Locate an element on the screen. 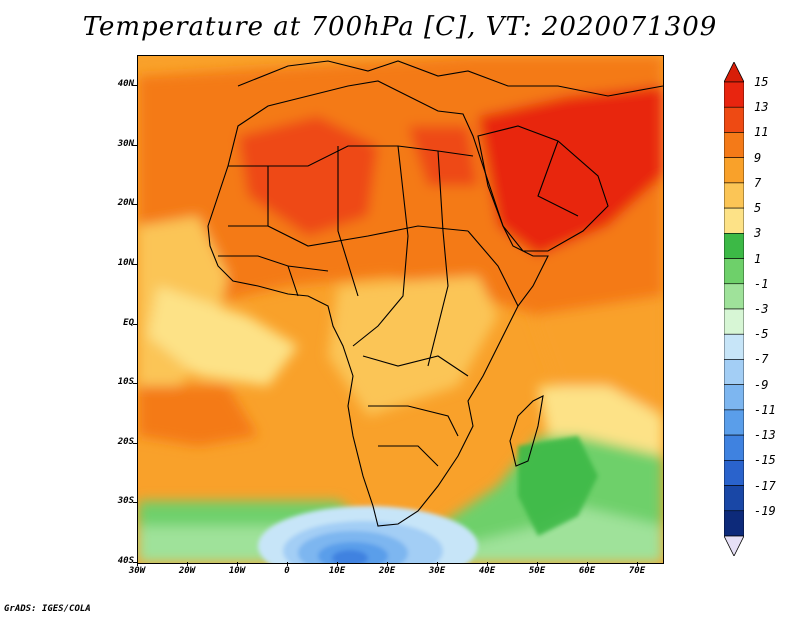  lon-tick-label: 60E is located at coordinates (587, 571).